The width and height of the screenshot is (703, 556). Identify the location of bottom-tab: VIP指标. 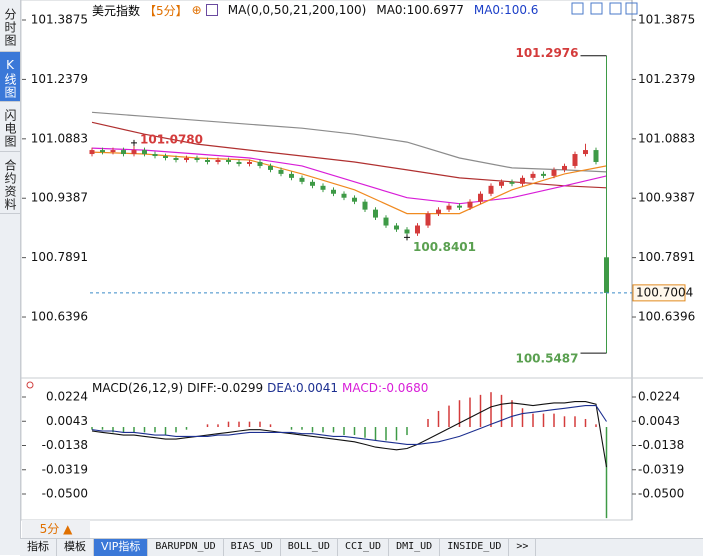
(121, 547).